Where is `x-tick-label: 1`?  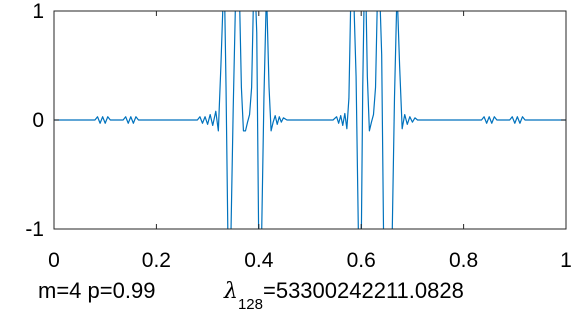 x-tick-label: 1 is located at coordinates (566, 260).